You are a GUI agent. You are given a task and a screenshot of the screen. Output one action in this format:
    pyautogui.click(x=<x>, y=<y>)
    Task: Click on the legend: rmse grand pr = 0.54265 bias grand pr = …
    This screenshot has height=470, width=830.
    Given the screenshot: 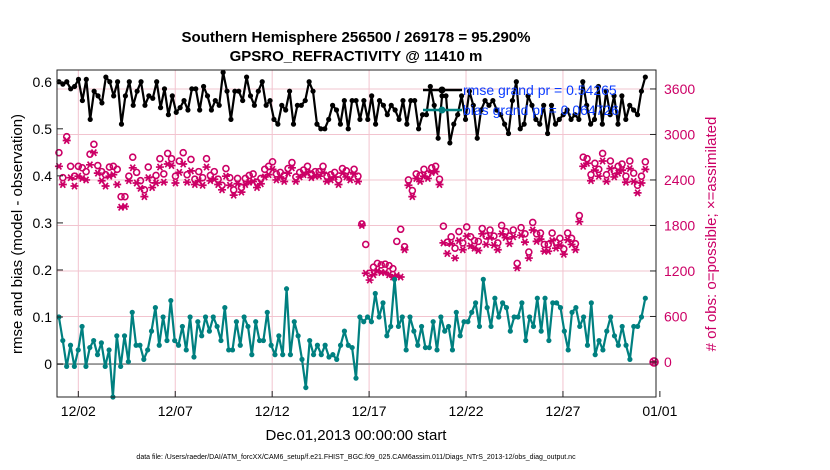 What is the action you would take?
    pyautogui.click(x=521, y=100)
    